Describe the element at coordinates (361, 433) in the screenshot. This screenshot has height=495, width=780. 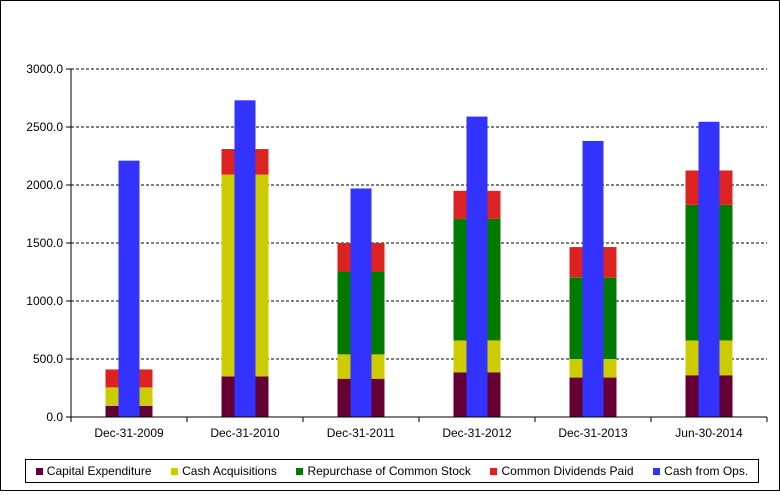
I see `x-tick-label: Dec-31-2011` at that location.